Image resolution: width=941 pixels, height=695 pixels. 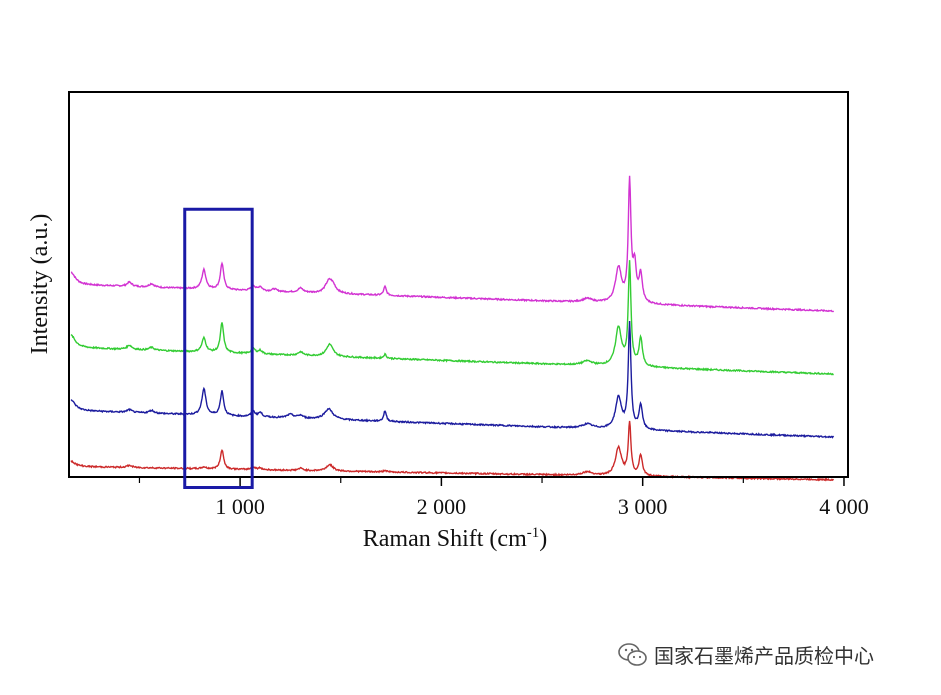 I want to click on watermark: 国家石墨烯产品质检中心, so click(x=746, y=654).